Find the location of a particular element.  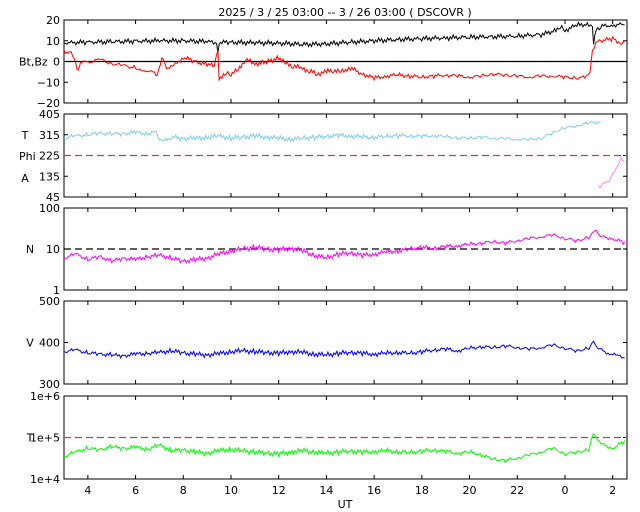

x-tick-label: 10 is located at coordinates (231, 490).